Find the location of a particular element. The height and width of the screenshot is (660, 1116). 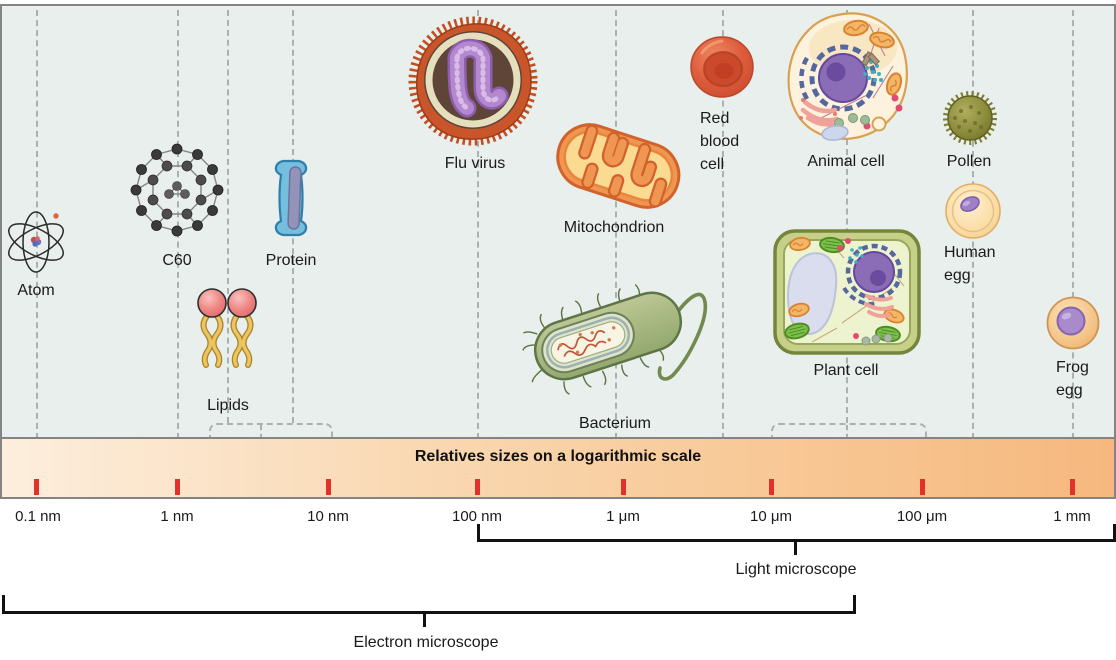

log-scale-bar: Relatives sizes on a logarithmic scale is located at coordinates (558, 468).